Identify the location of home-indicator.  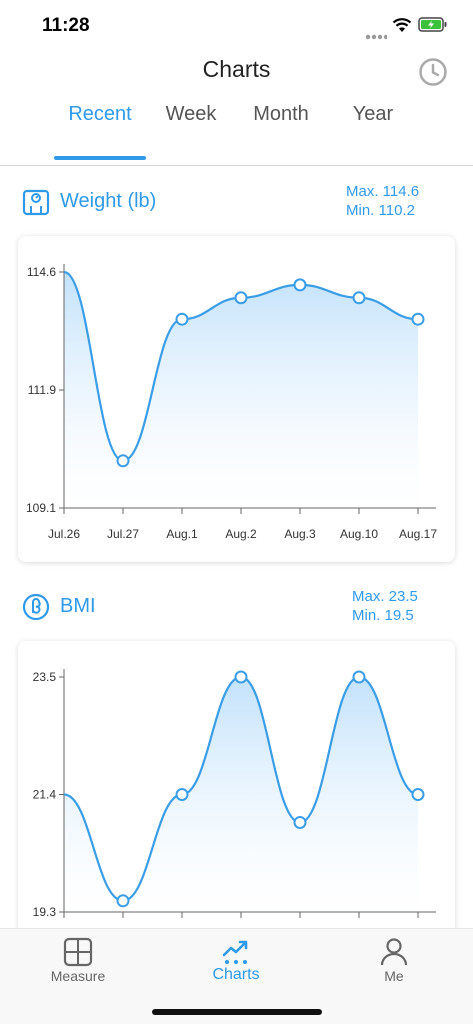
(237, 1012).